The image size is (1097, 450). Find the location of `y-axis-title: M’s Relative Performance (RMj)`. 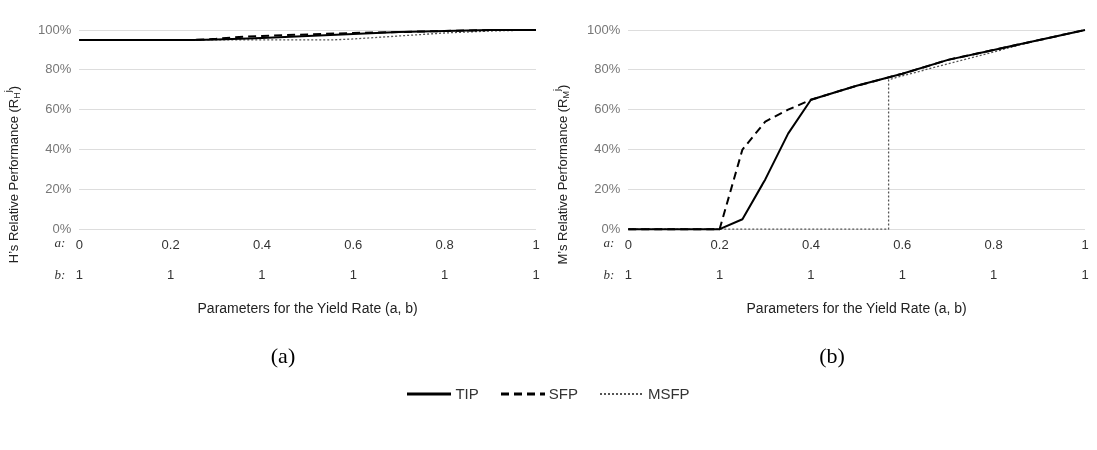

y-axis-title: M’s Relative Performance (RMj) is located at coordinates (561, 174).